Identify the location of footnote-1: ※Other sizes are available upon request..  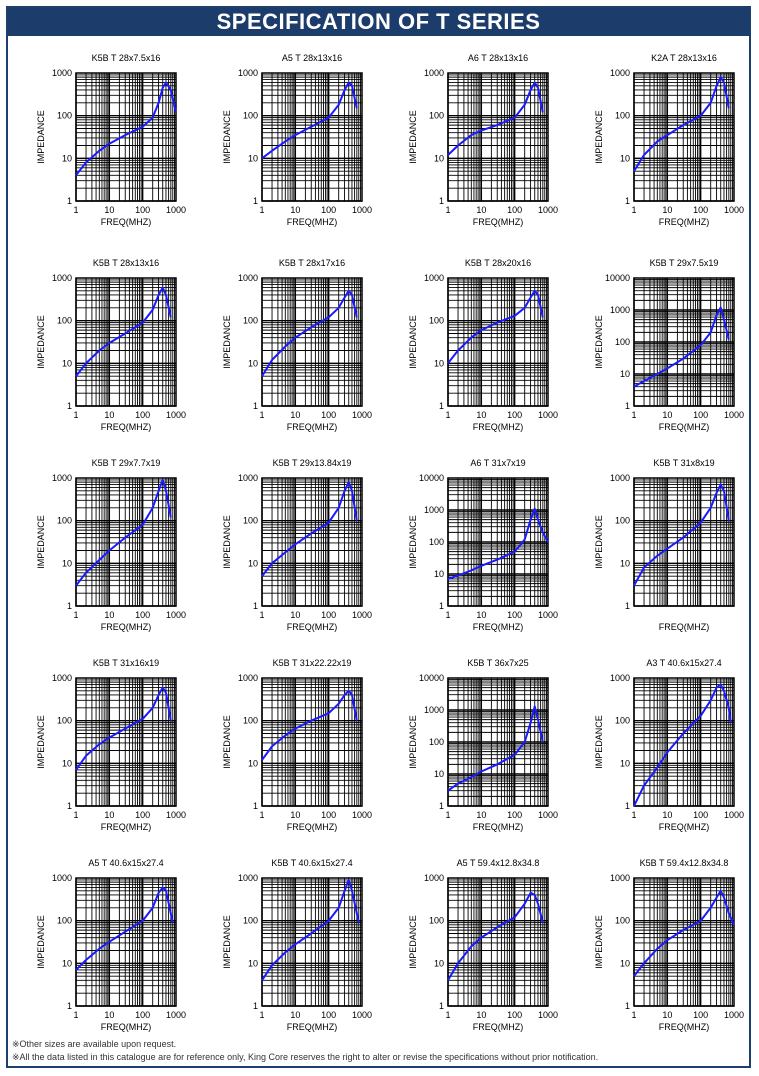
(94, 1044).